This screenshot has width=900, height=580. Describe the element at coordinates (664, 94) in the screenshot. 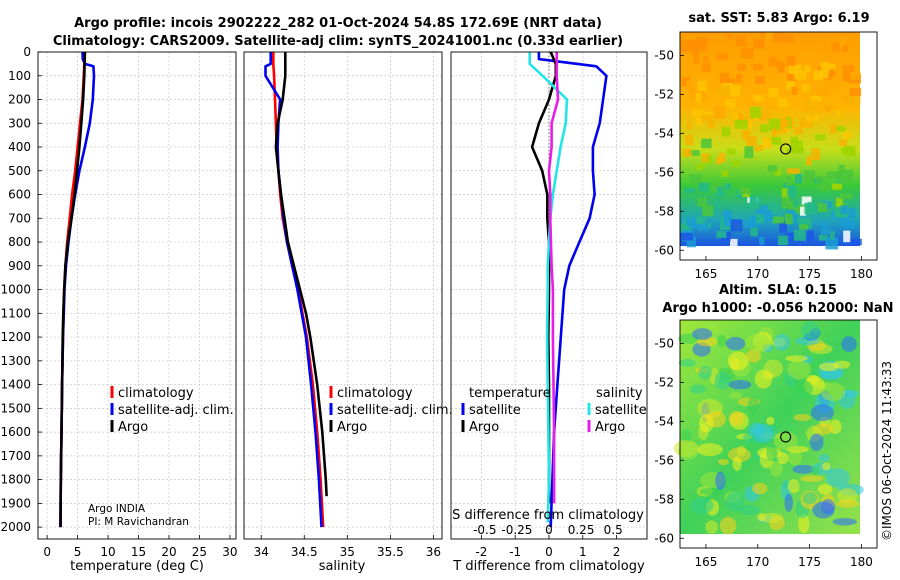

I see `map-y-tick-label: -52` at that location.